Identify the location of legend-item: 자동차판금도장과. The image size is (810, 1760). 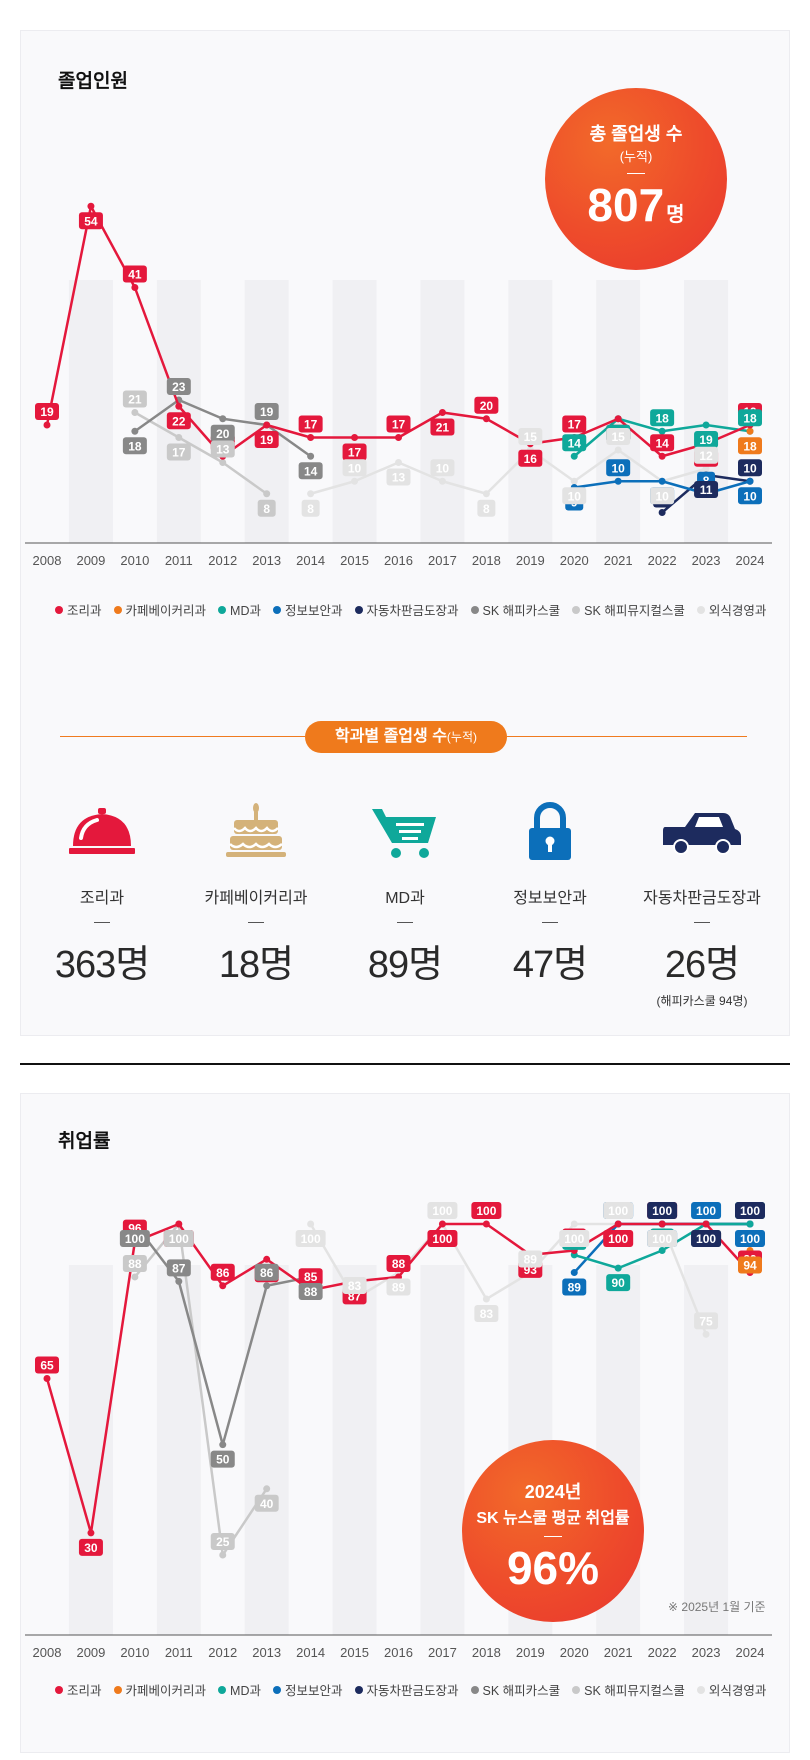
(406, 1689).